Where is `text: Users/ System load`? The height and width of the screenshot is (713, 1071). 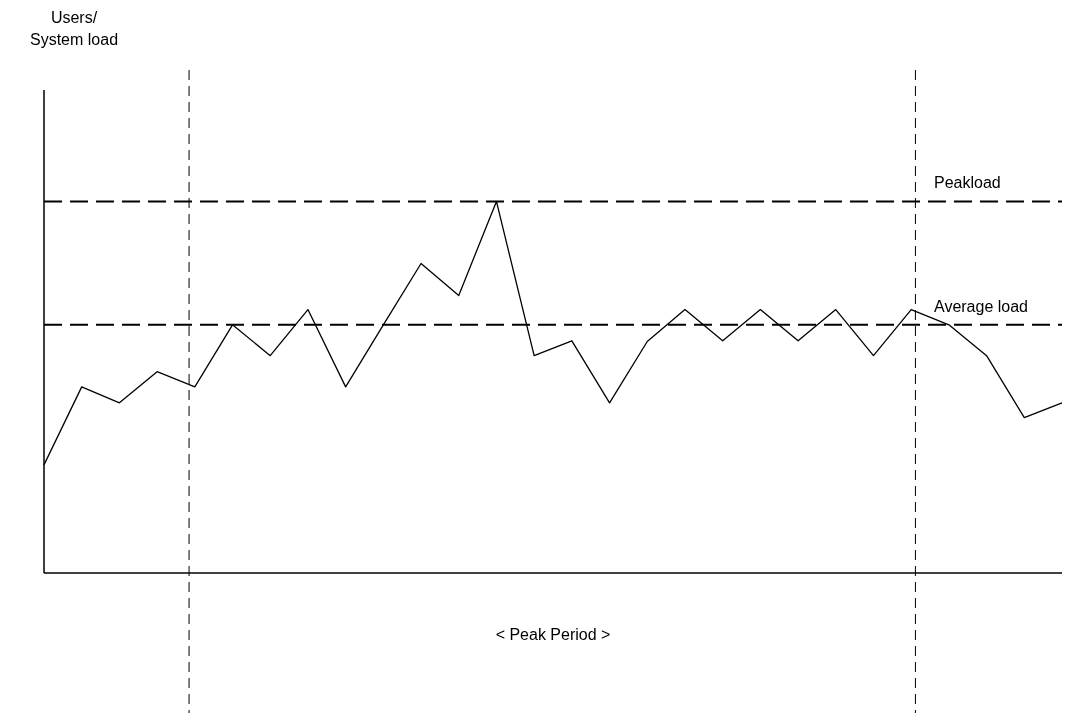
text: Users/ System load is located at coordinates (74, 28).